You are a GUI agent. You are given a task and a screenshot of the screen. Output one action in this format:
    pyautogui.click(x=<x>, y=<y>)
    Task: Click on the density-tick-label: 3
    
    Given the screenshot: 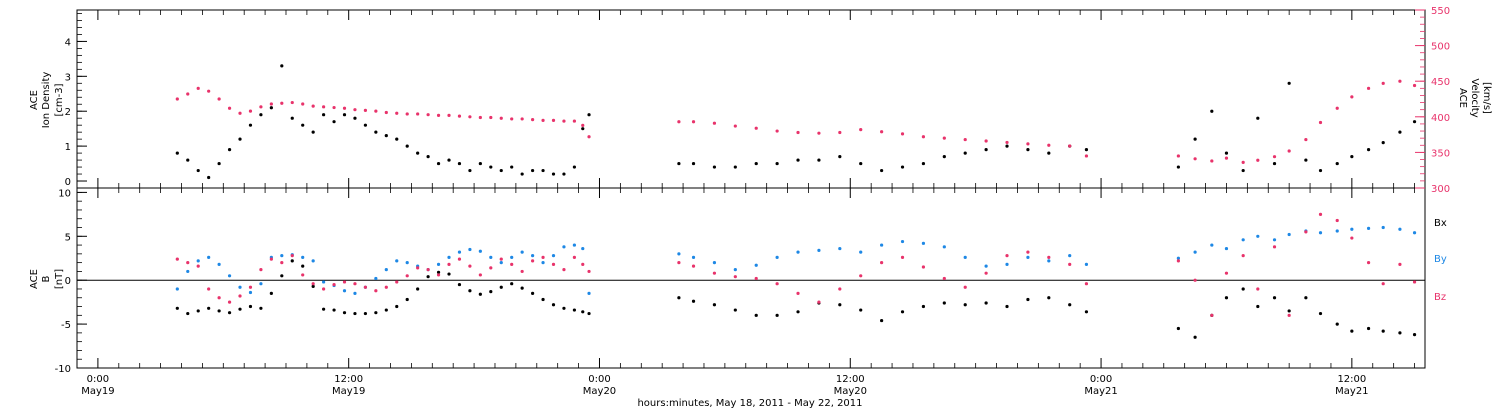 What is the action you would take?
    pyautogui.click(x=68, y=77)
    